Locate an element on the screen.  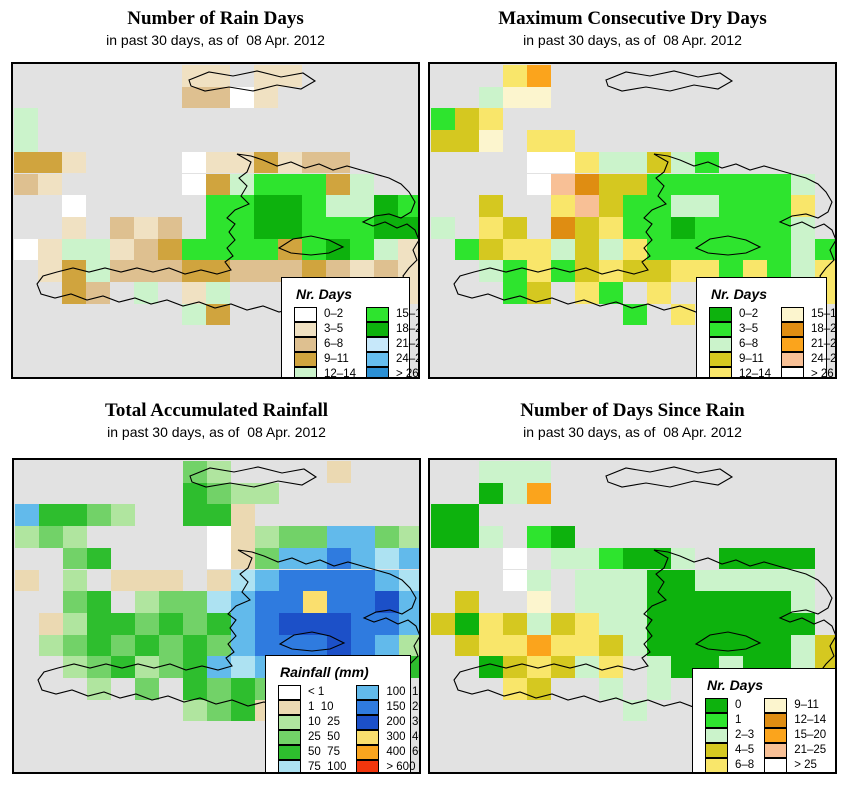
legend-entry: 0–2 is located at coordinates (325, 314).